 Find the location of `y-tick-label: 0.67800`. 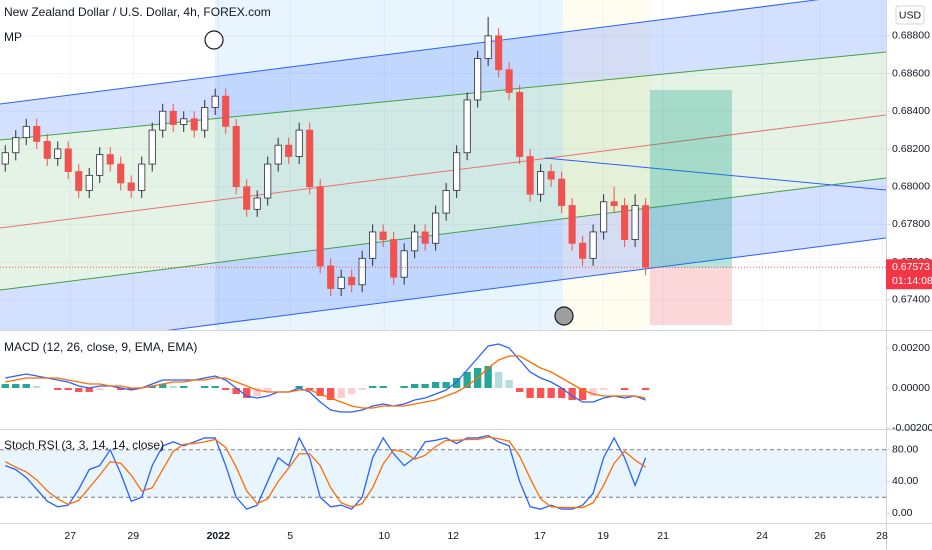

y-tick-label: 0.67800 is located at coordinates (911, 224).